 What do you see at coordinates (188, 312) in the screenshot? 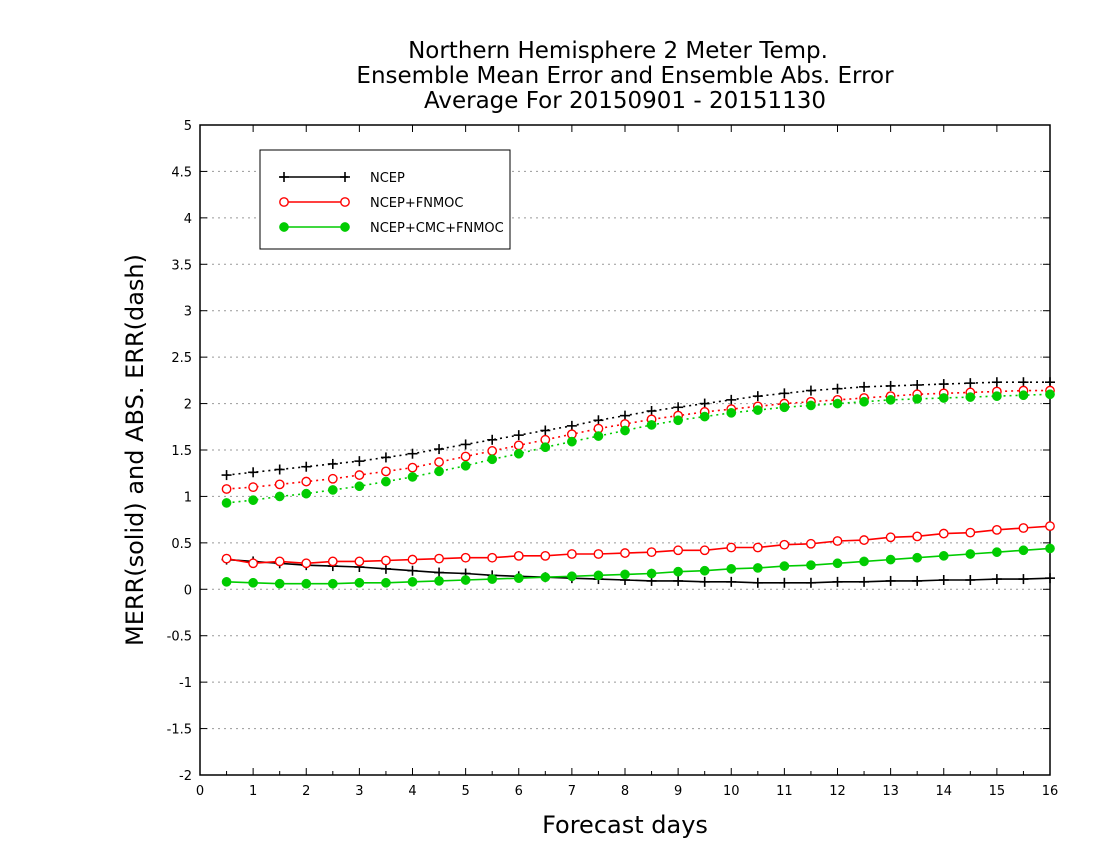
I see `y-tick-label: 3` at bounding box center [188, 312].